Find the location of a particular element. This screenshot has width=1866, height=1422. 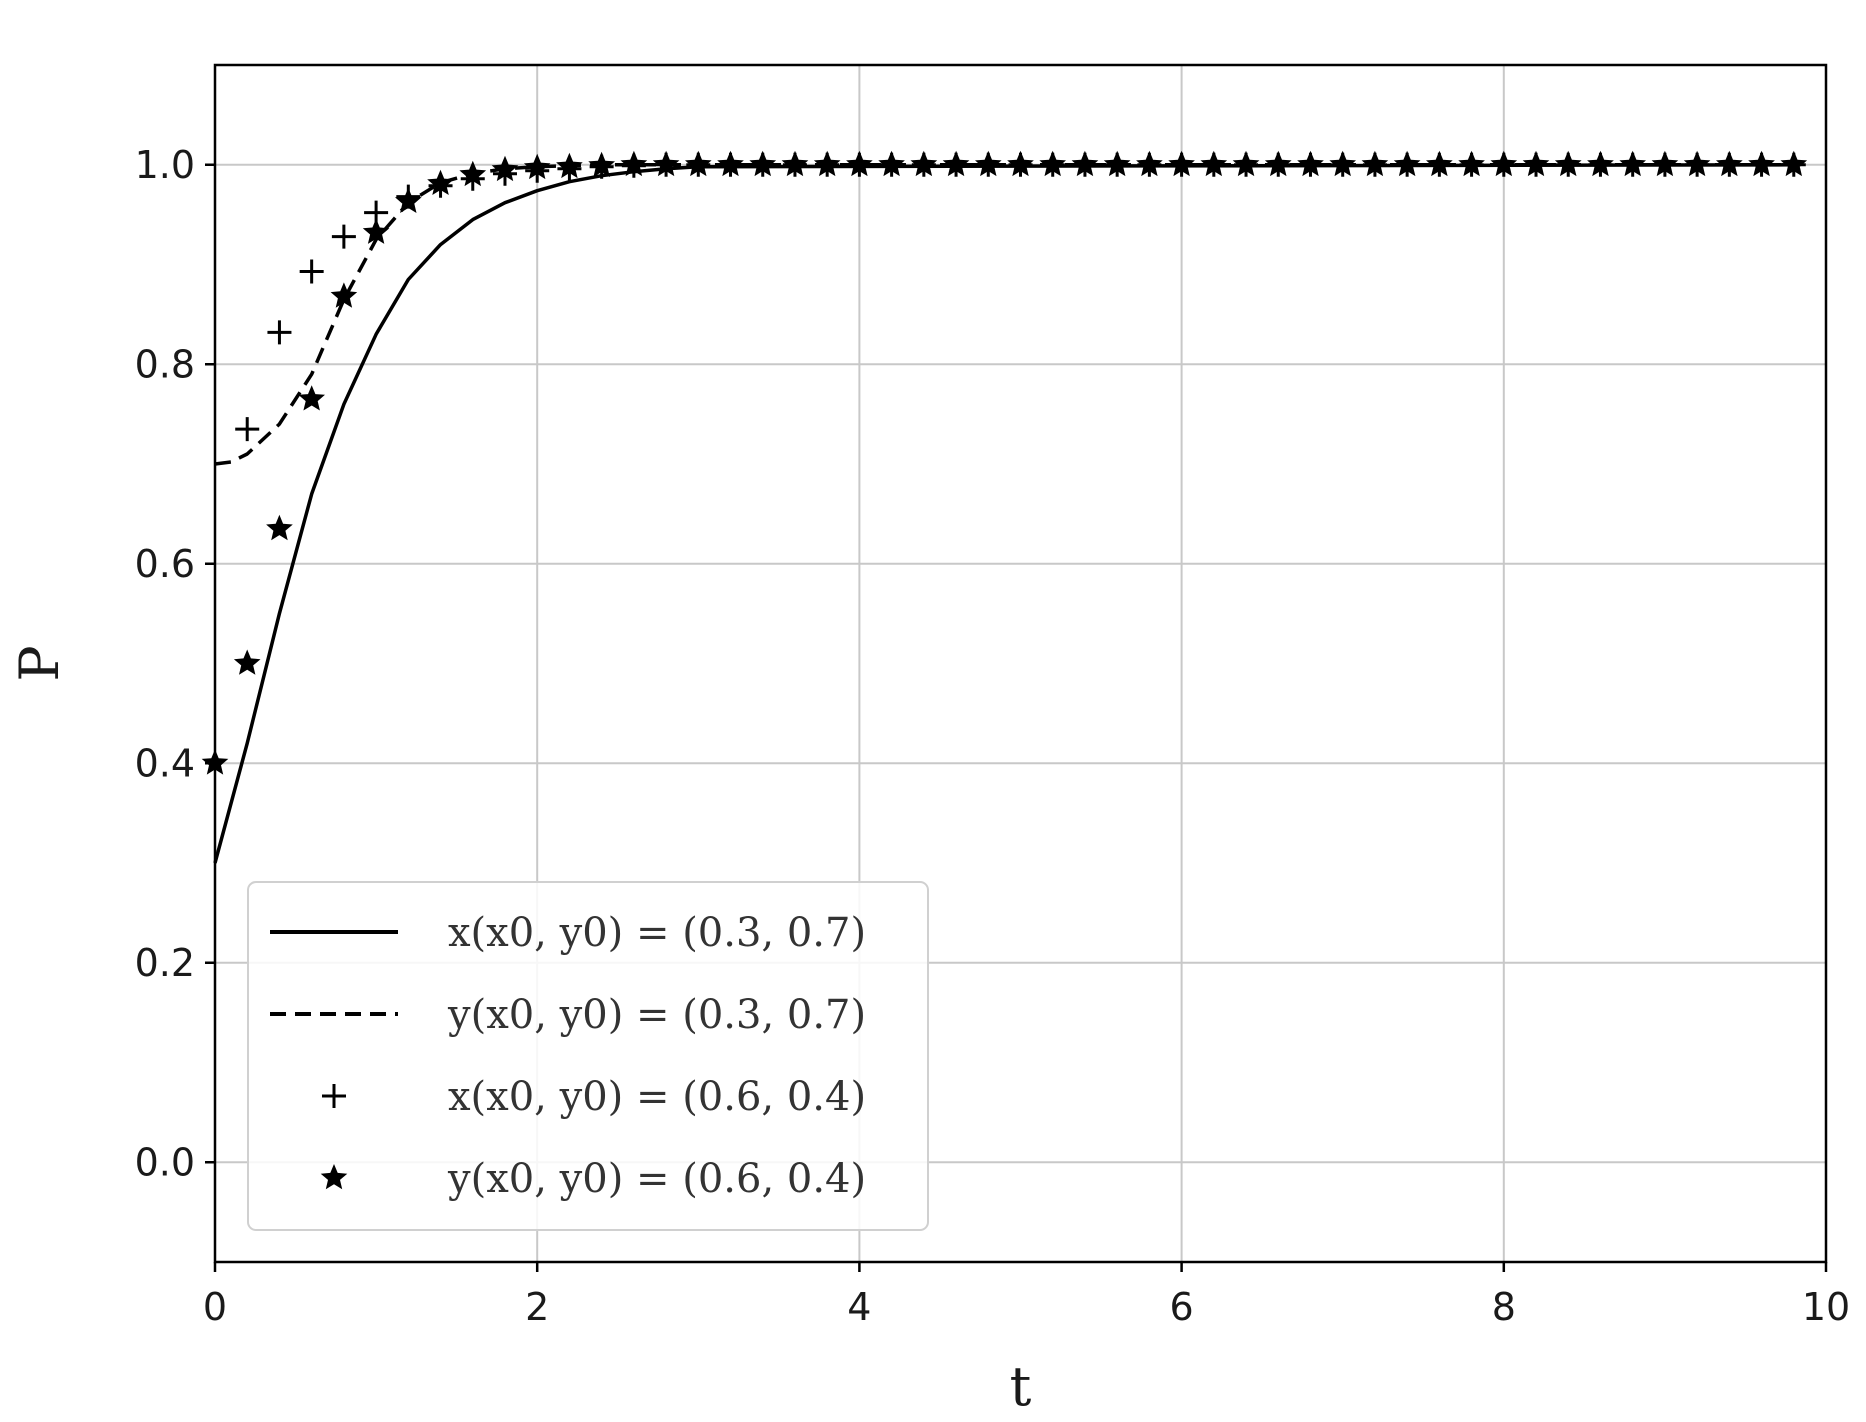

x-tick-label: 10 is located at coordinates (1826, 1307).